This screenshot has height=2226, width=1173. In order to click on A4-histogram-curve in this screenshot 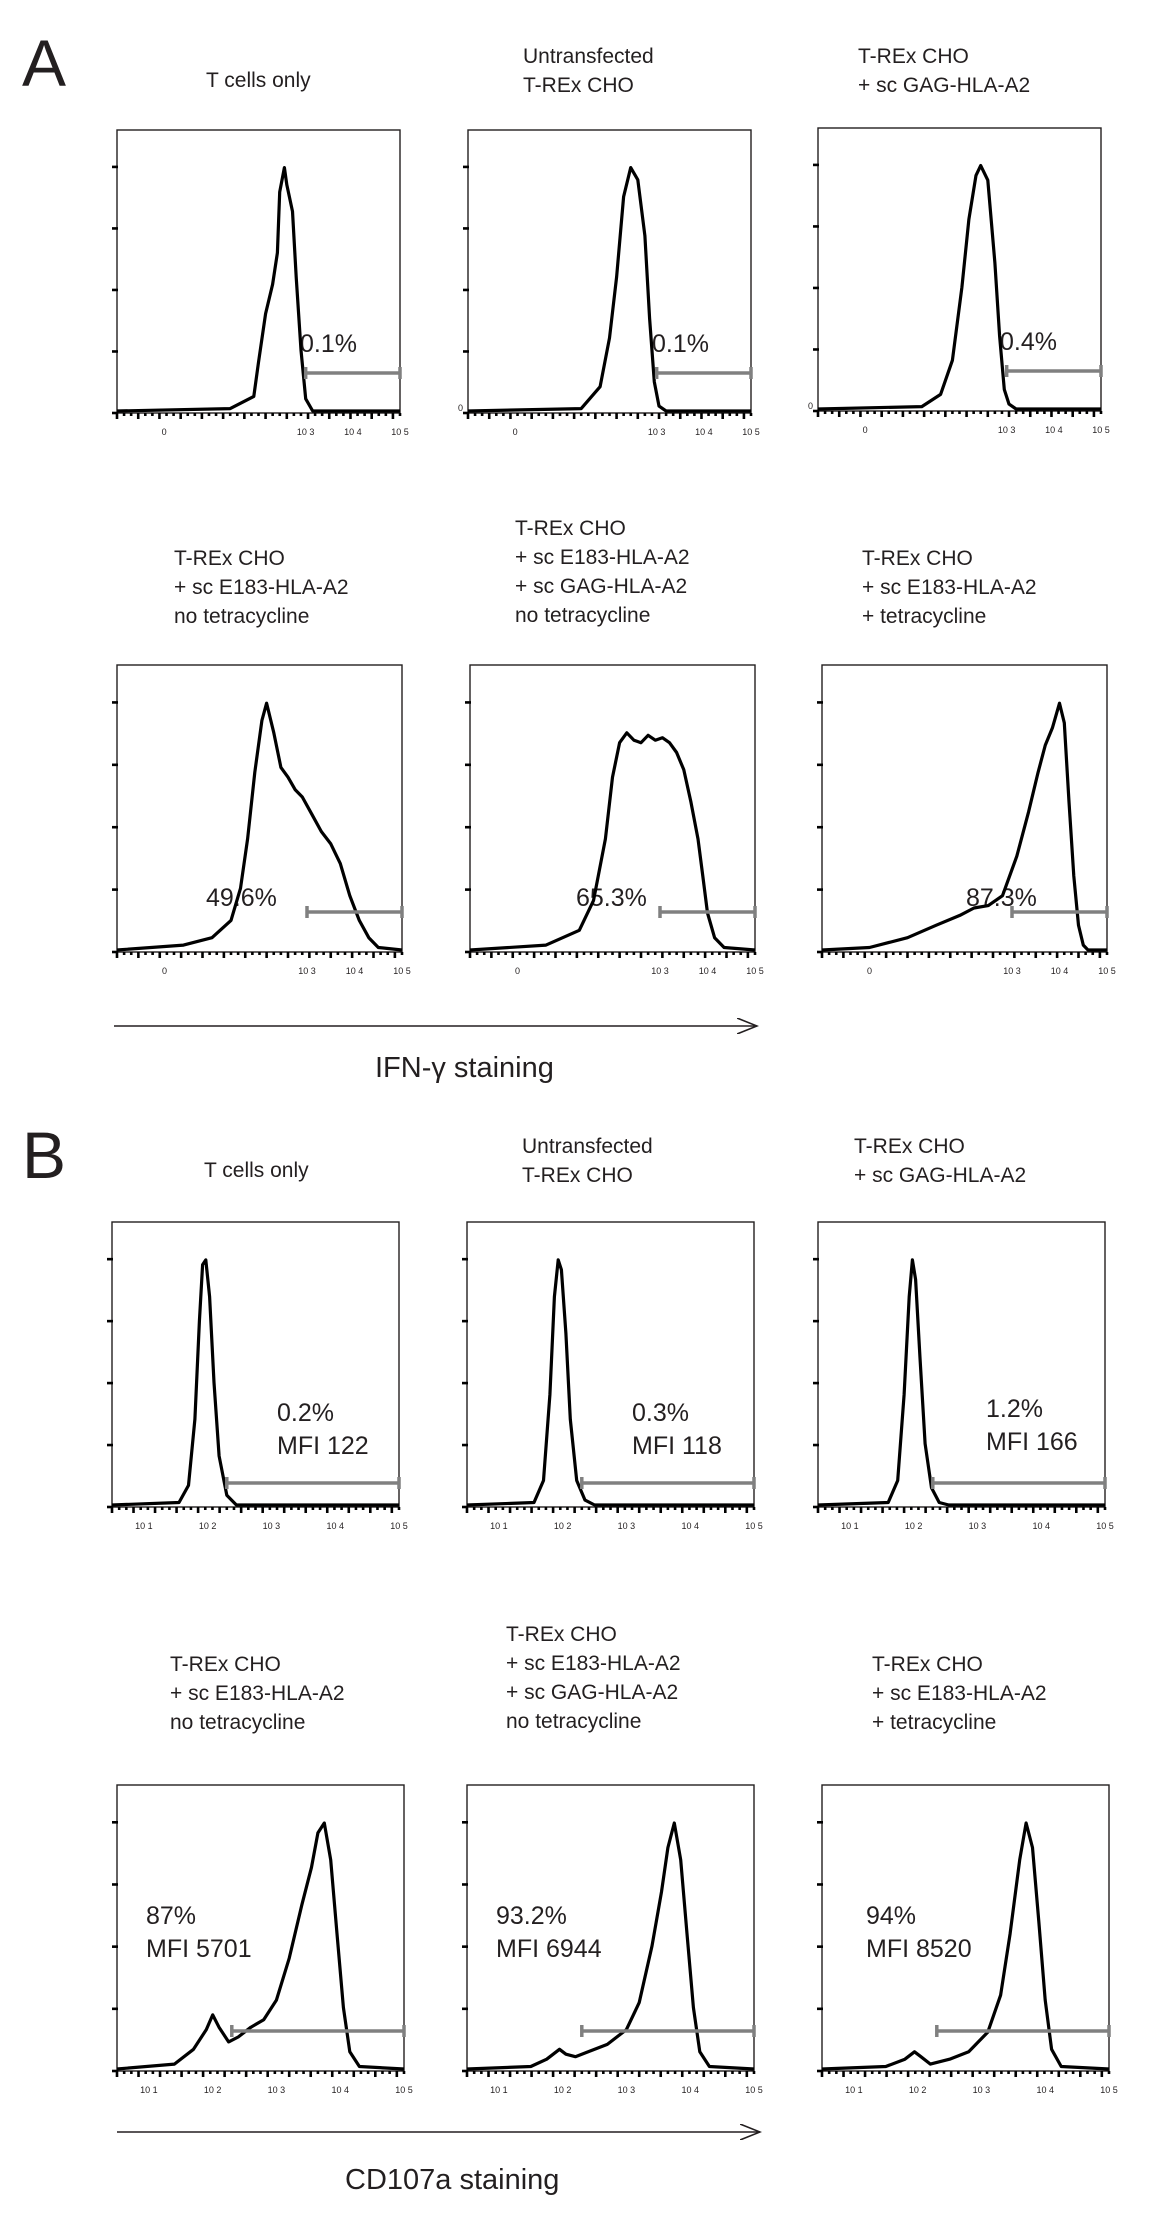, I will do `click(259, 826)`.